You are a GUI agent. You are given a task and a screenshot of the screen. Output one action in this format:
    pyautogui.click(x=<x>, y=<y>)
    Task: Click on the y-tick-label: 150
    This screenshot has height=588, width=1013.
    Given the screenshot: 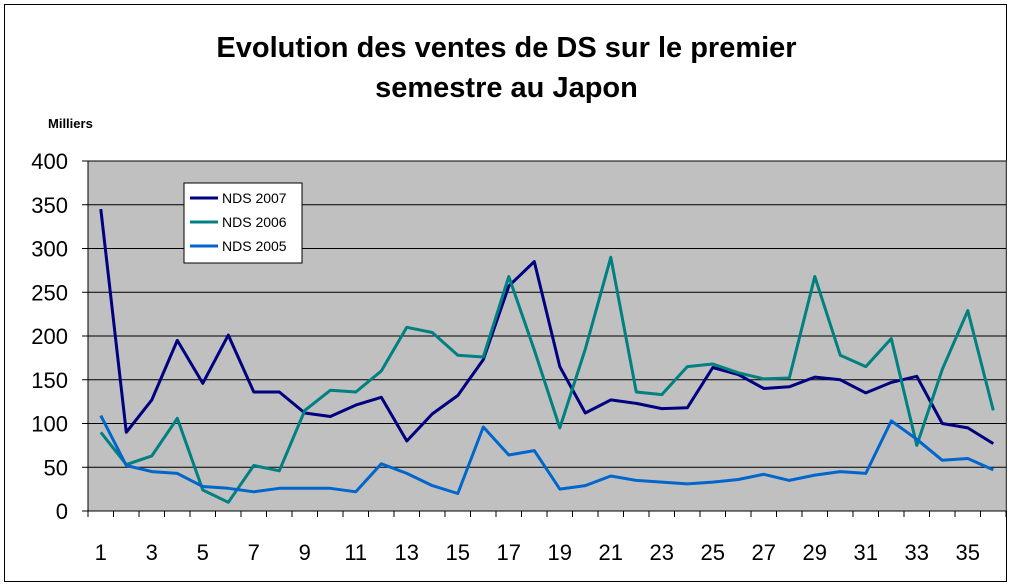 What is the action you would take?
    pyautogui.click(x=49, y=380)
    